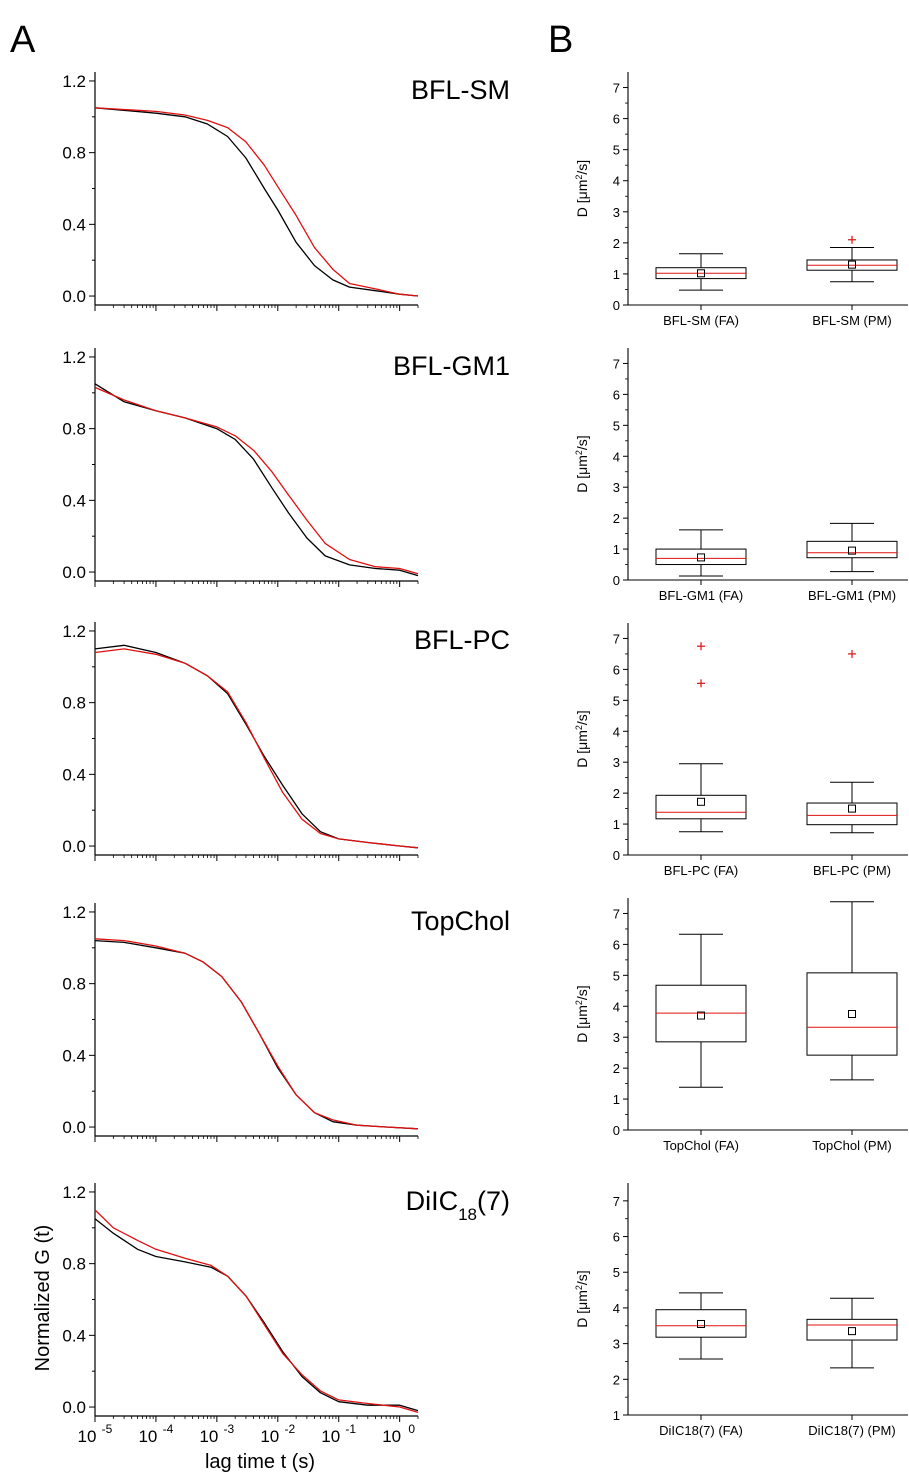 Image resolution: width=909 pixels, height=1474 pixels. Describe the element at coordinates (852, 595) in the screenshot. I see `category-label: BFL-GM1 (PM)` at that location.